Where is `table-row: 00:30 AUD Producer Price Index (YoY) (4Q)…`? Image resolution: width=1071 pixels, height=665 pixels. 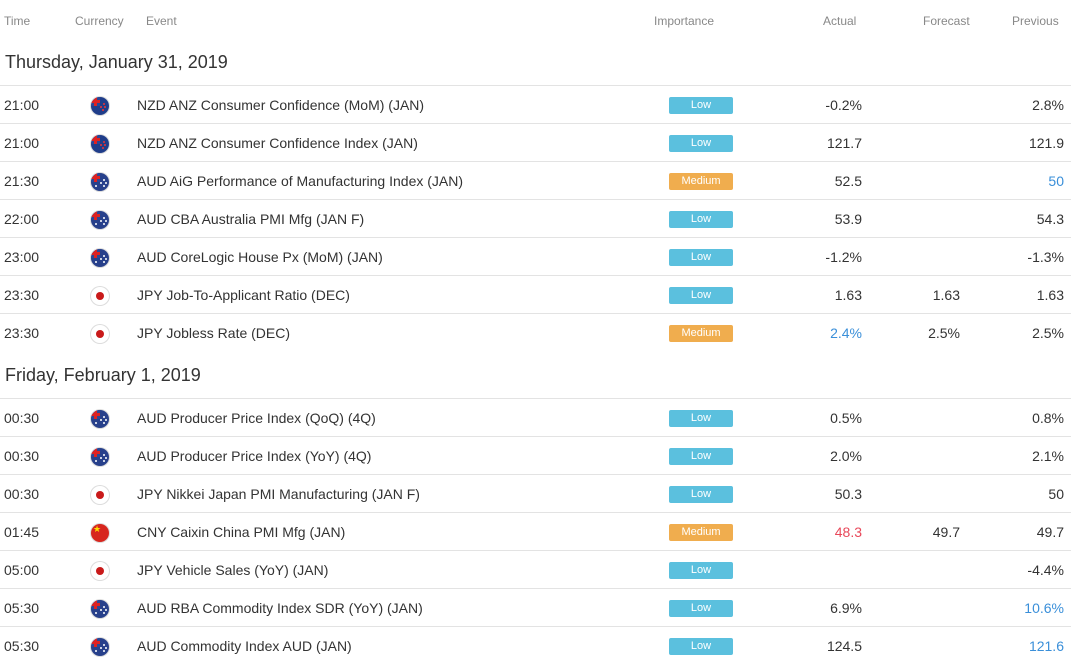 table-row: 00:30 AUD Producer Price Index (YoY) (4Q)… is located at coordinates (535, 455).